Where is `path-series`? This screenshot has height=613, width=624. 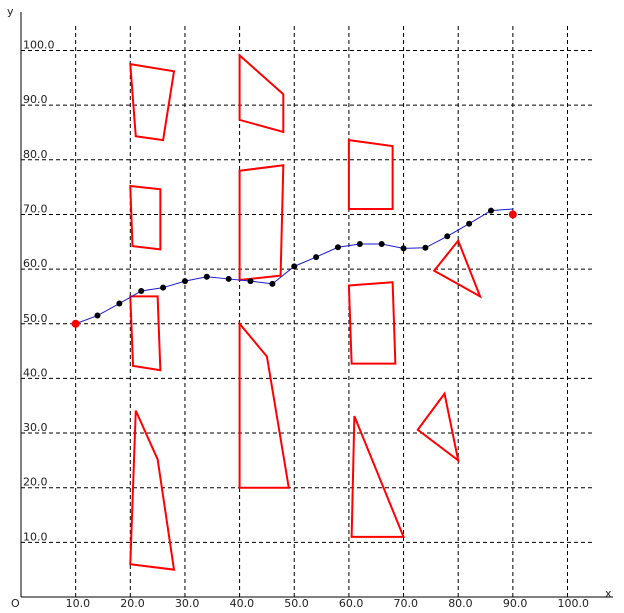 path-series is located at coordinates (294, 267).